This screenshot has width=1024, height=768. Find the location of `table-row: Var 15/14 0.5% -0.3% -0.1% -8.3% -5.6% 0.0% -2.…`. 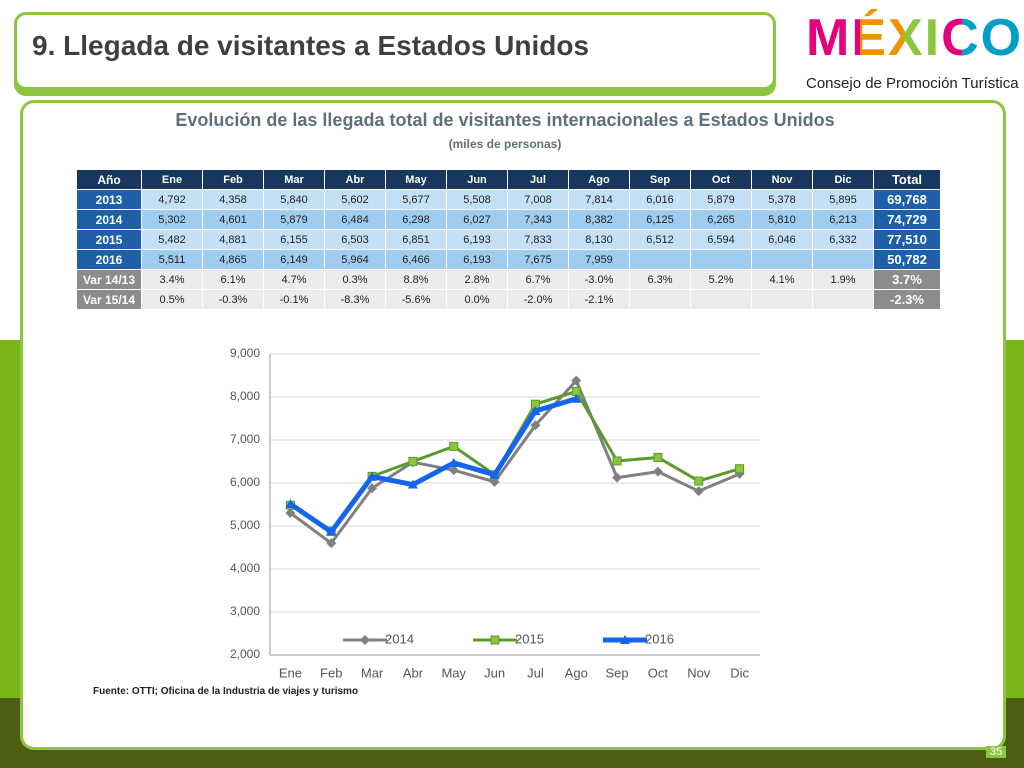

table-row: Var 15/14 0.5% -0.3% -0.1% -8.3% -5.6% 0.0% -2.… is located at coordinates (508, 299).